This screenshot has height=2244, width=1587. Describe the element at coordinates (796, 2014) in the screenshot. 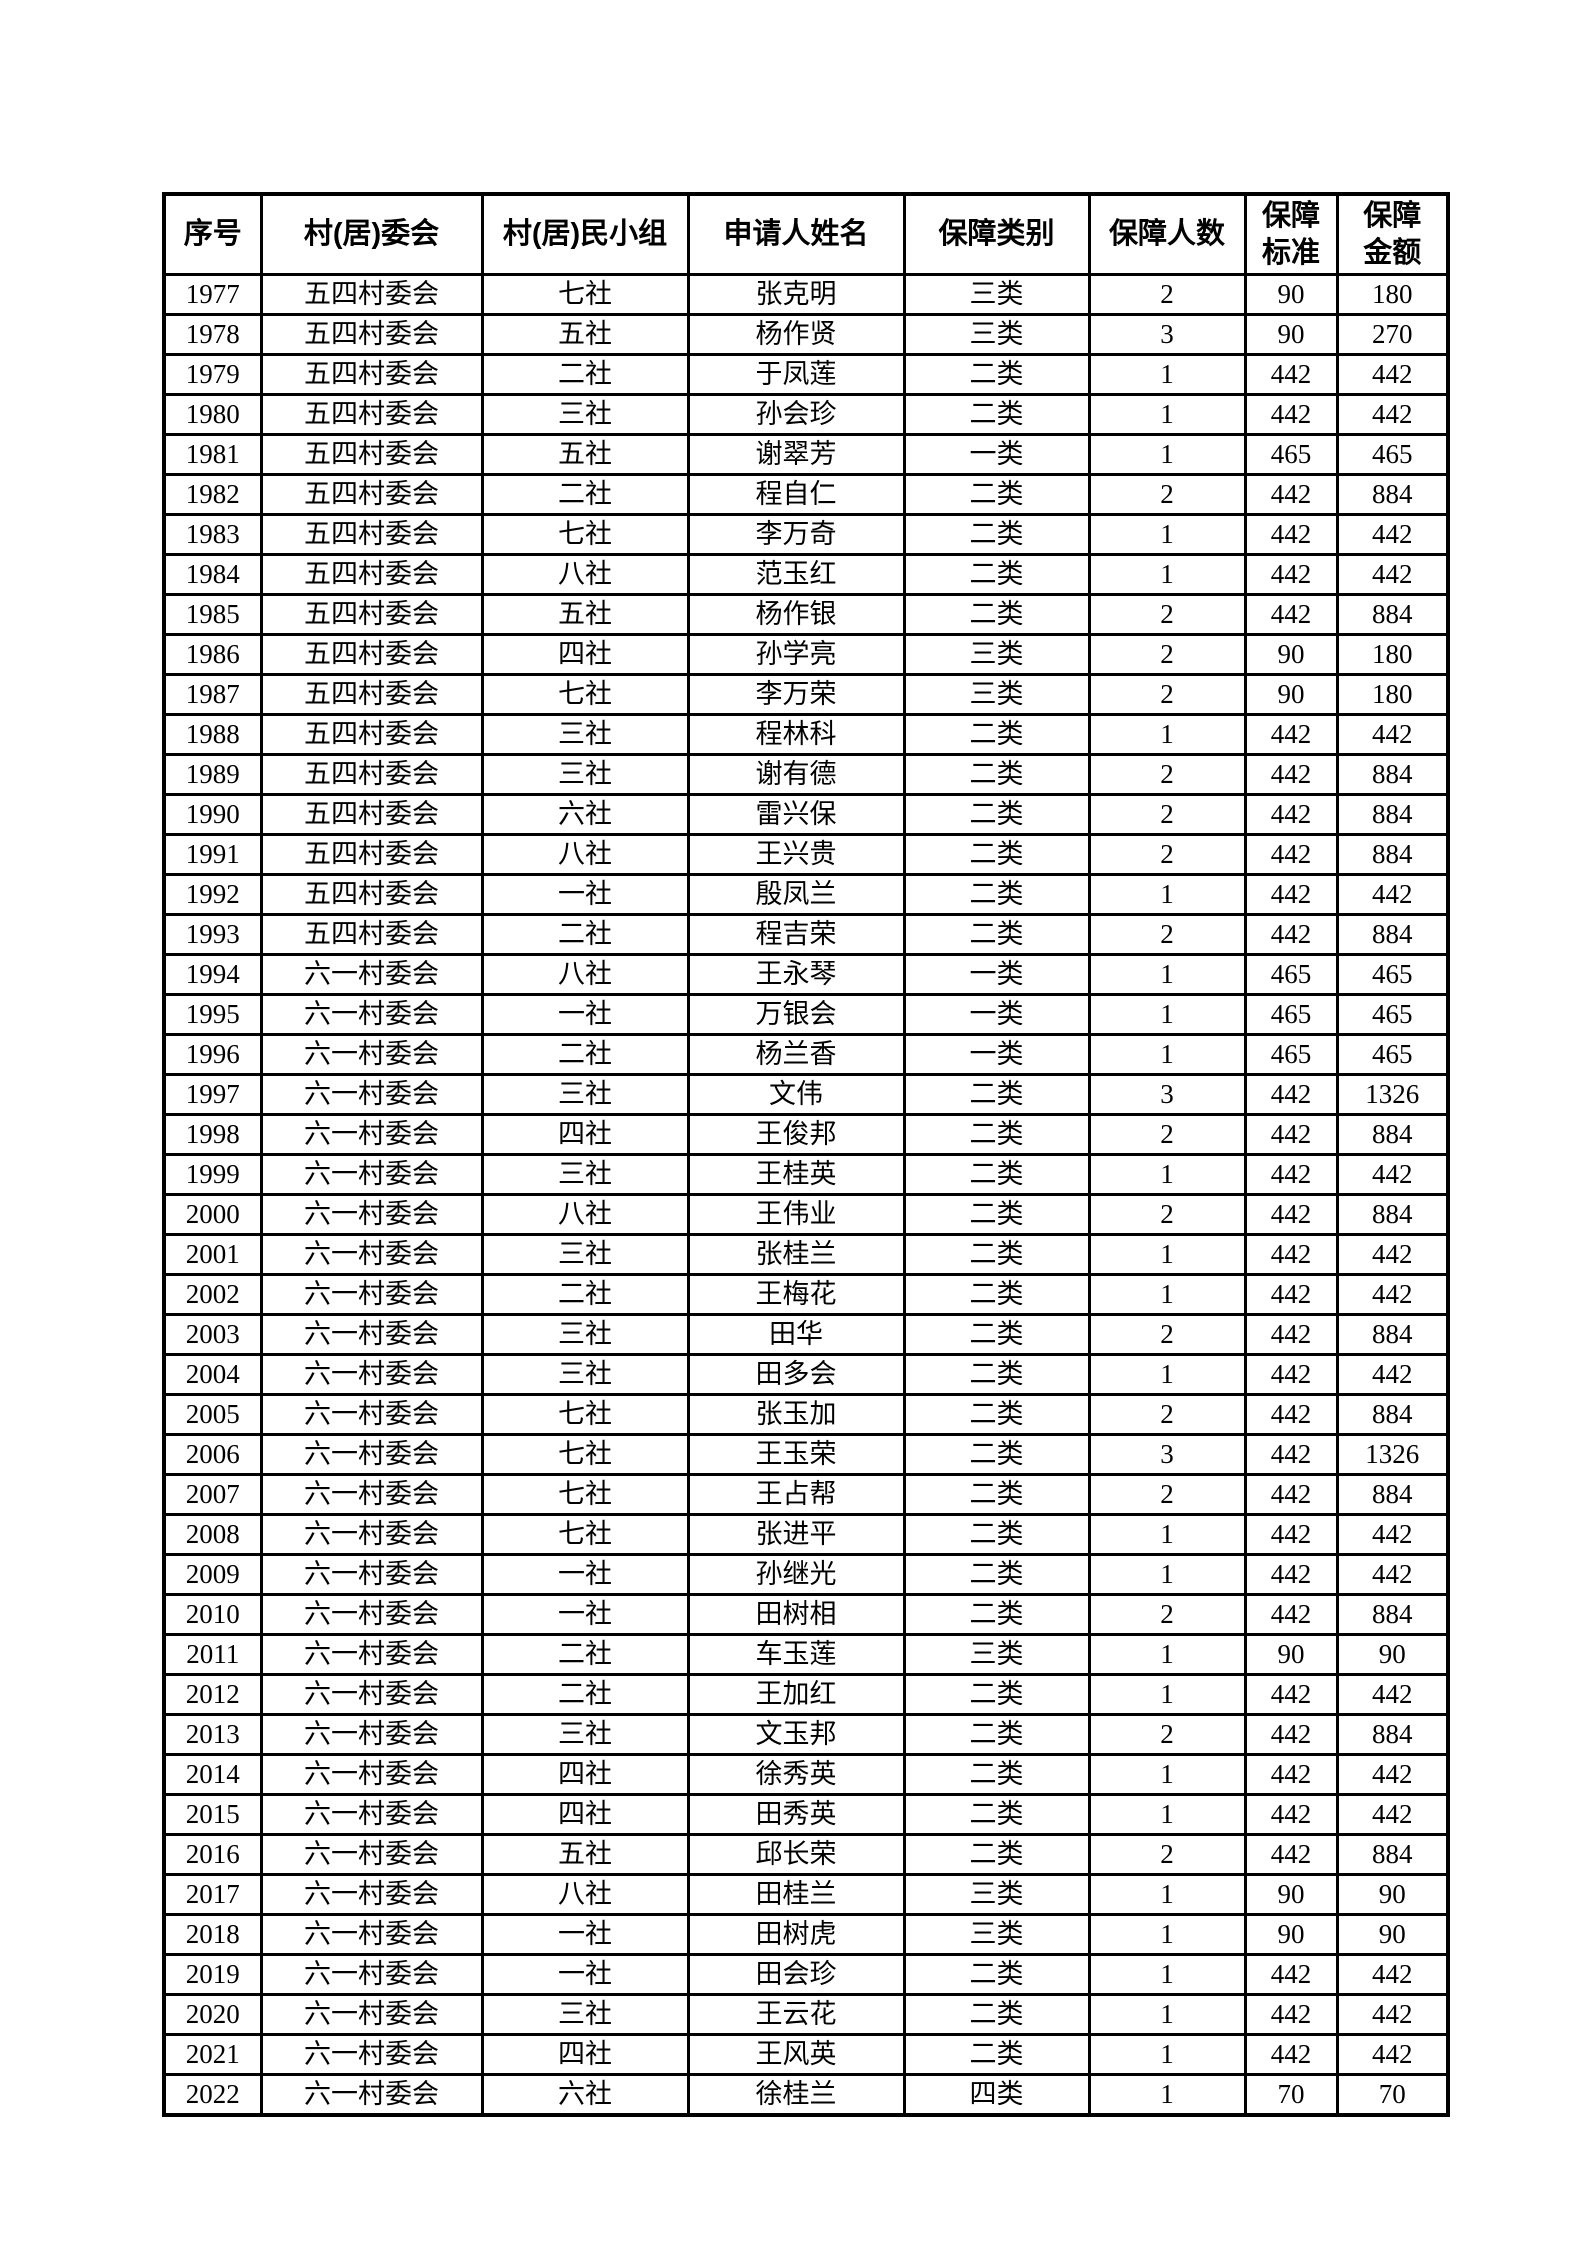

I see `cell-applicant: 王云花` at that location.